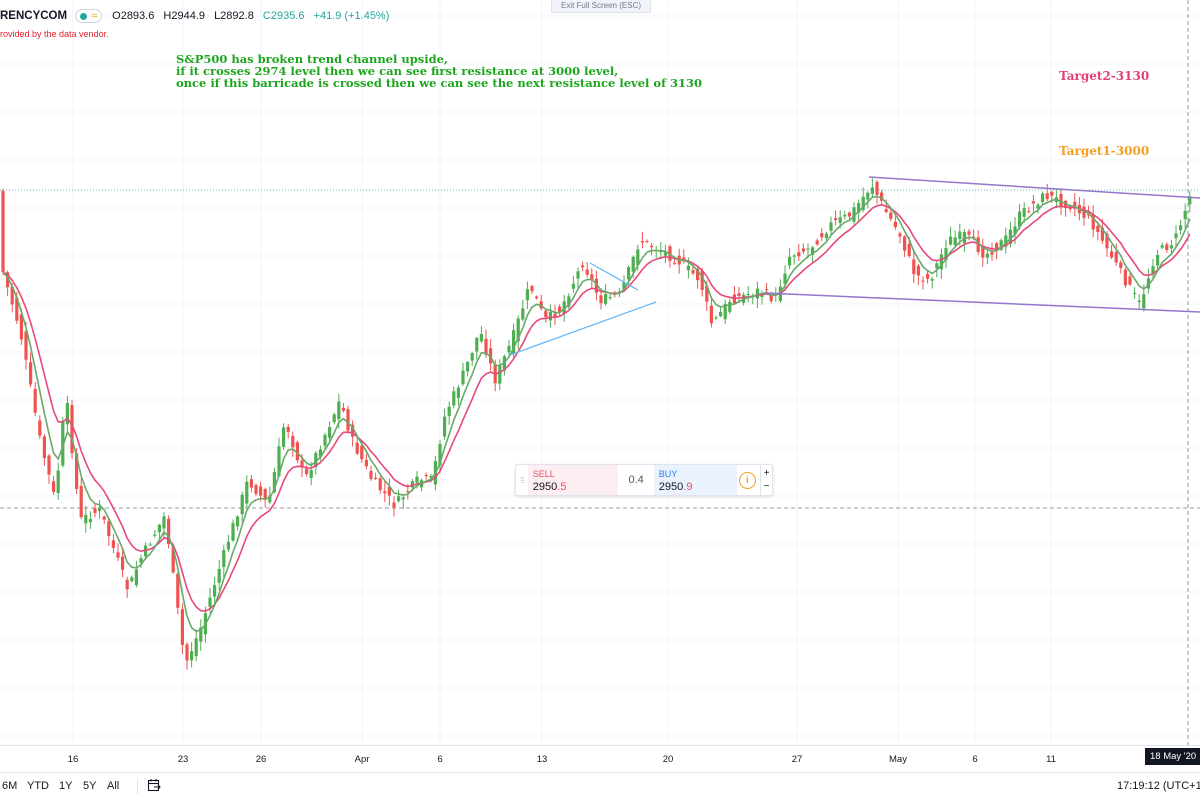 The image size is (1200, 800). Describe the element at coordinates (522, 480) in the screenshot. I see `drag-handle-icon: ⁞⁞` at that location.